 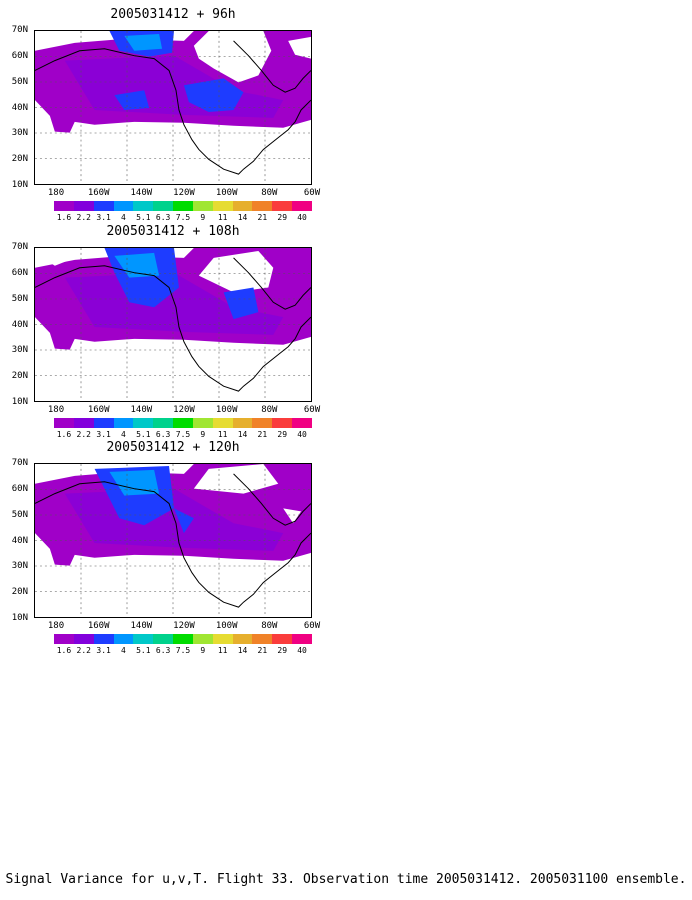 What do you see at coordinates (203, 650) in the screenshot?
I see `colorbar-label: 9` at bounding box center [203, 650].